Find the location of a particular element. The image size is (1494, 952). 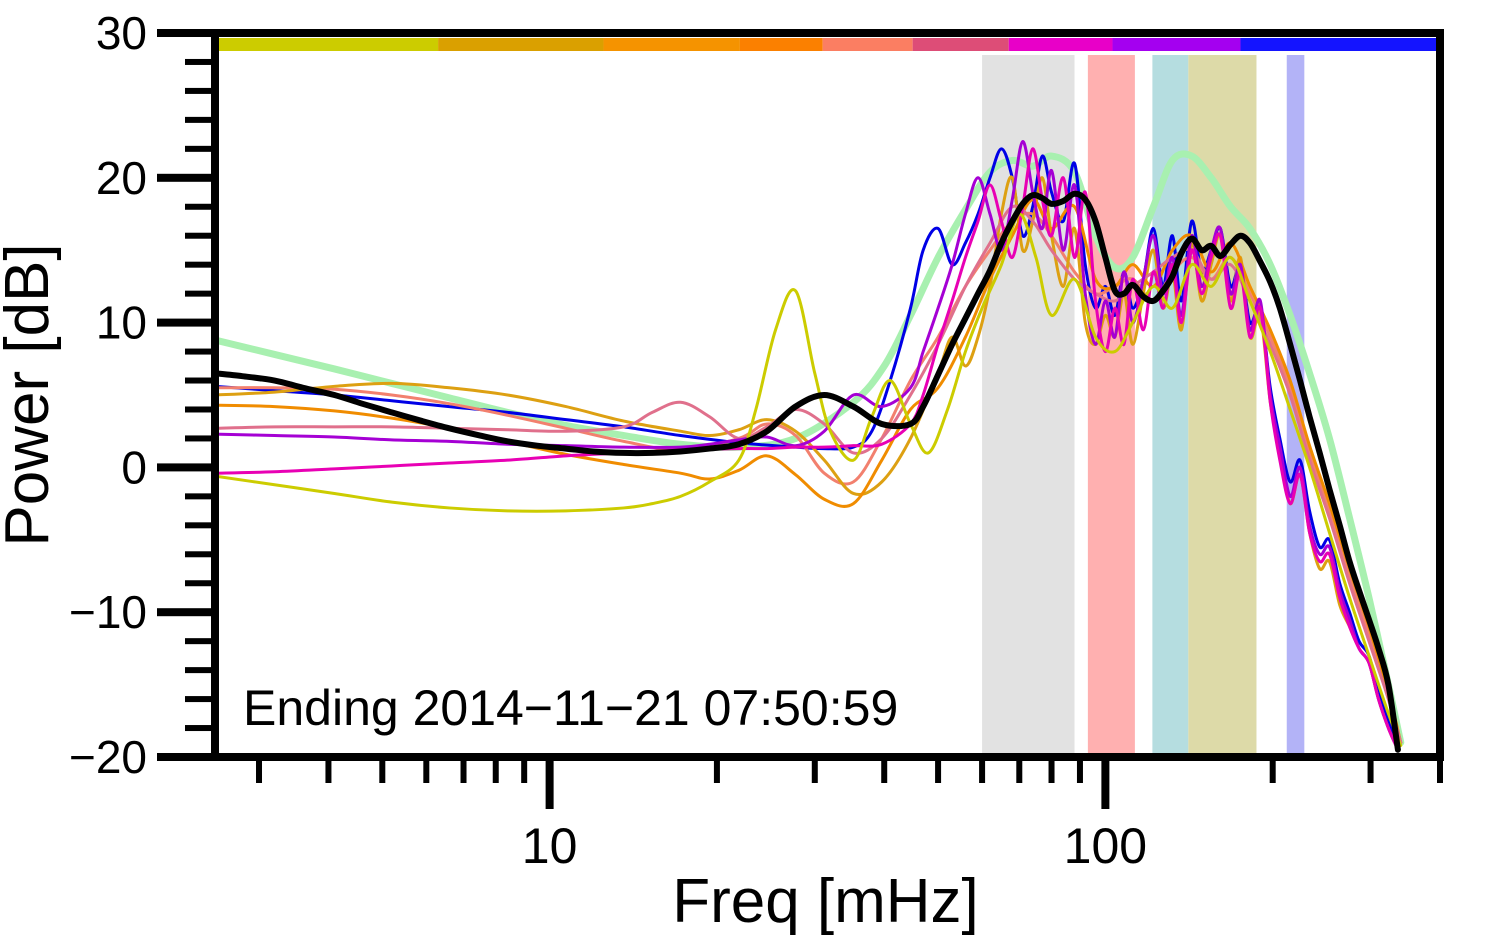

y-axis-title: Power [dB] is located at coordinates (31, 394).